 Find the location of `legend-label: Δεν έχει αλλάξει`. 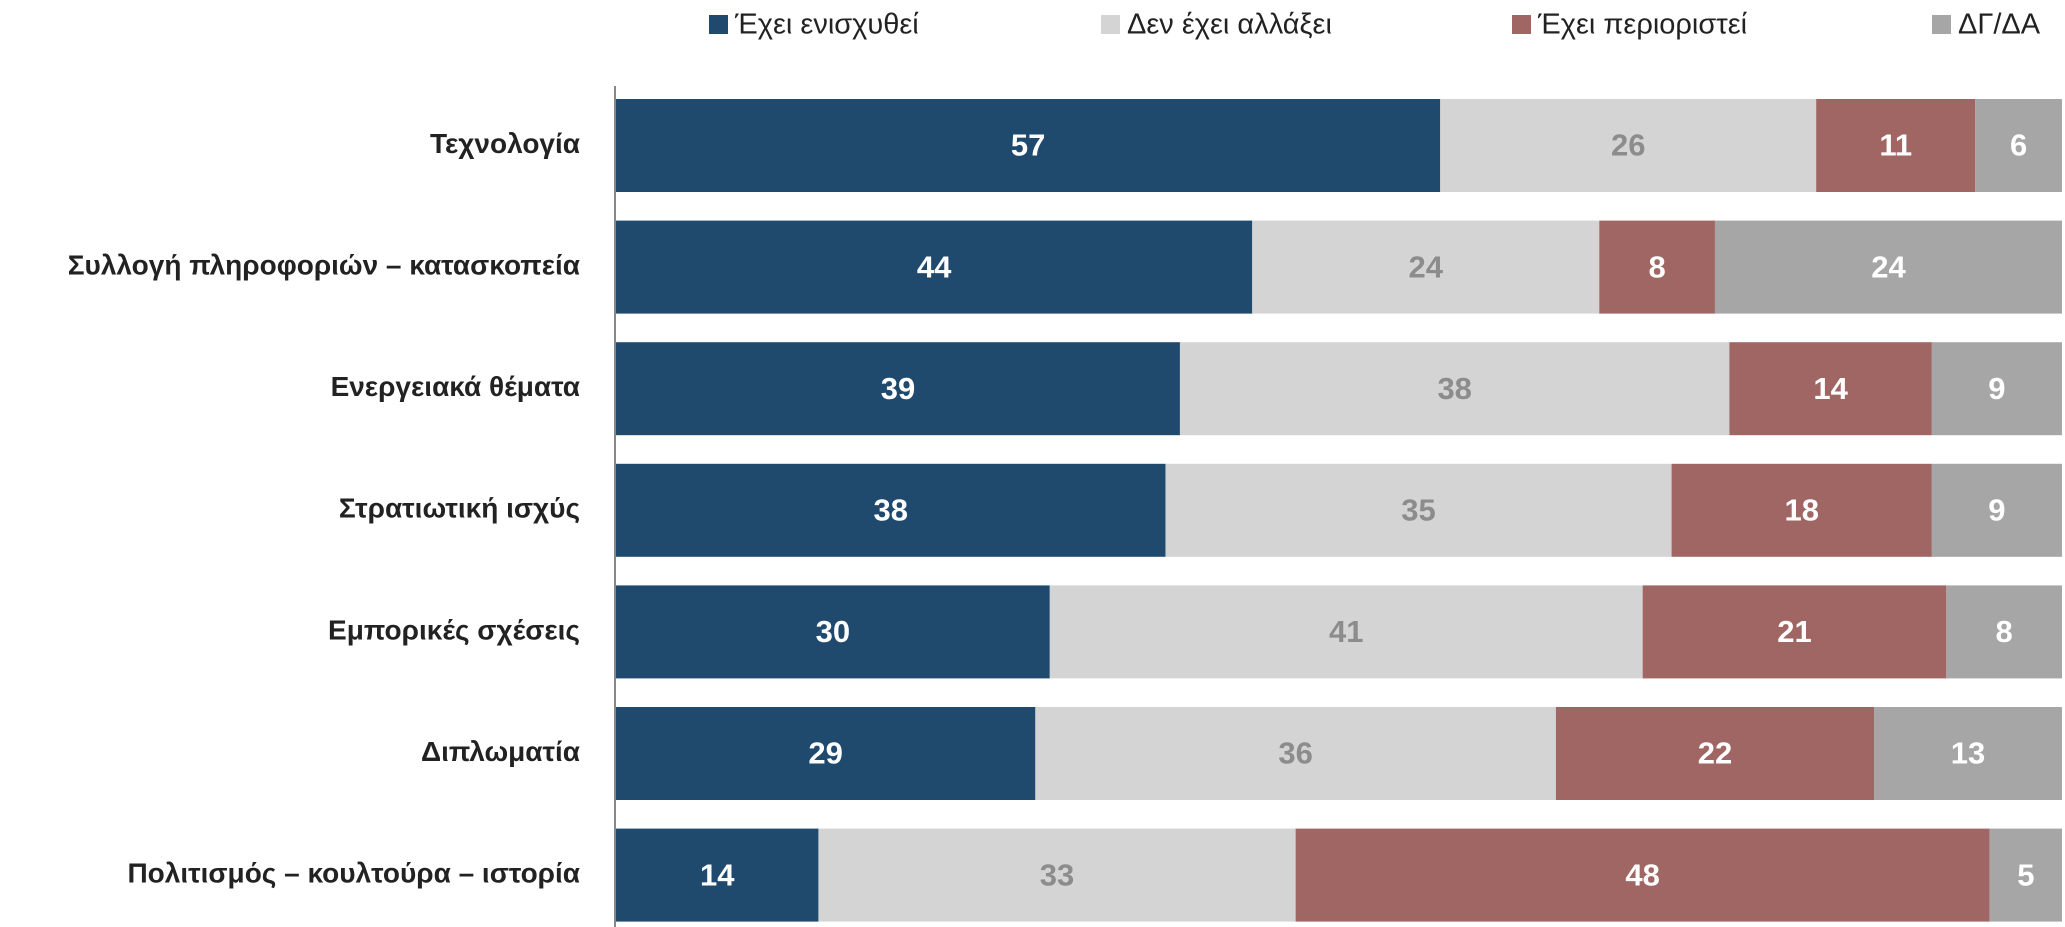

legend-label: Δεν έχει αλλάξει is located at coordinates (1229, 25).